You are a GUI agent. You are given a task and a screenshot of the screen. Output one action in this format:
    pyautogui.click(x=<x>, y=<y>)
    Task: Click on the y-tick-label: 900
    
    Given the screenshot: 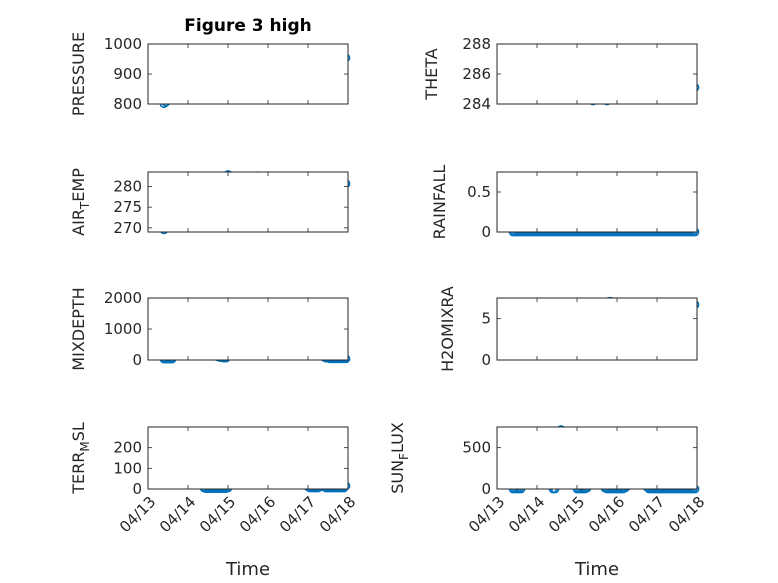 What is the action you would take?
    pyautogui.click(x=127, y=74)
    